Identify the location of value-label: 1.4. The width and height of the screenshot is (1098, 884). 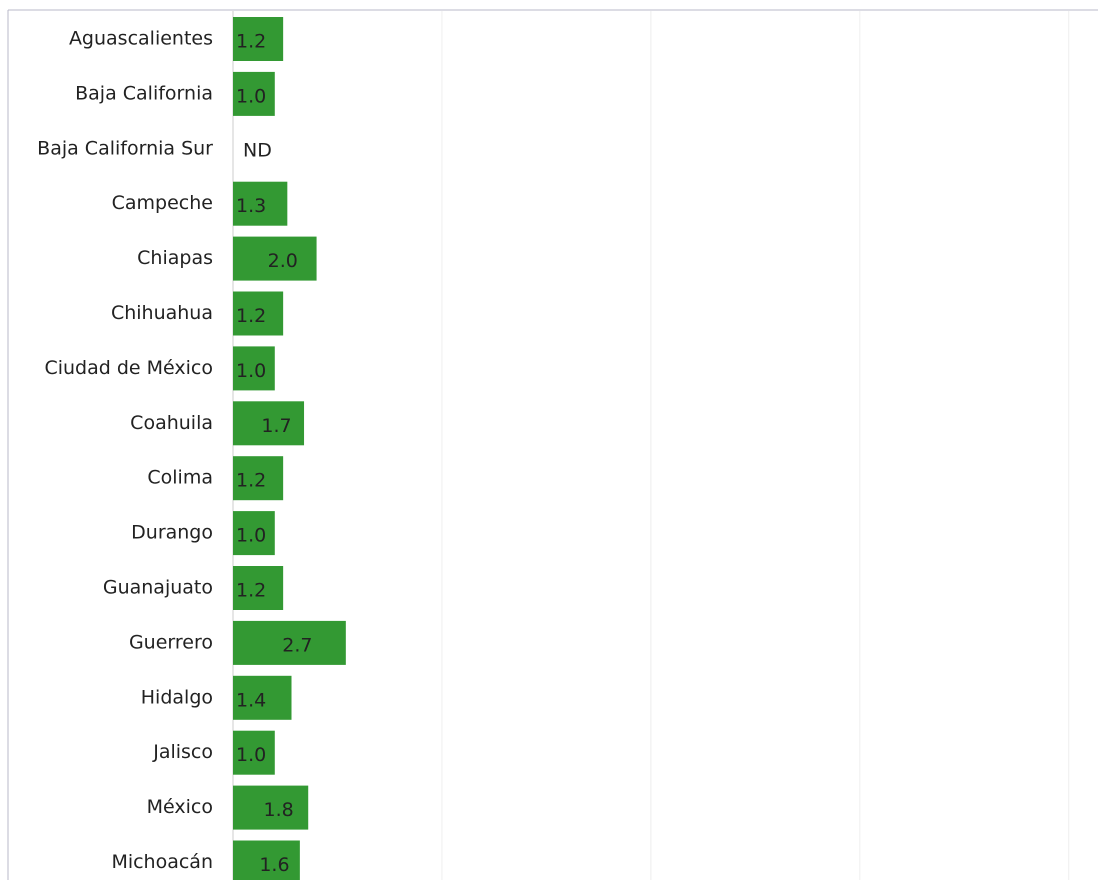
(251, 700).